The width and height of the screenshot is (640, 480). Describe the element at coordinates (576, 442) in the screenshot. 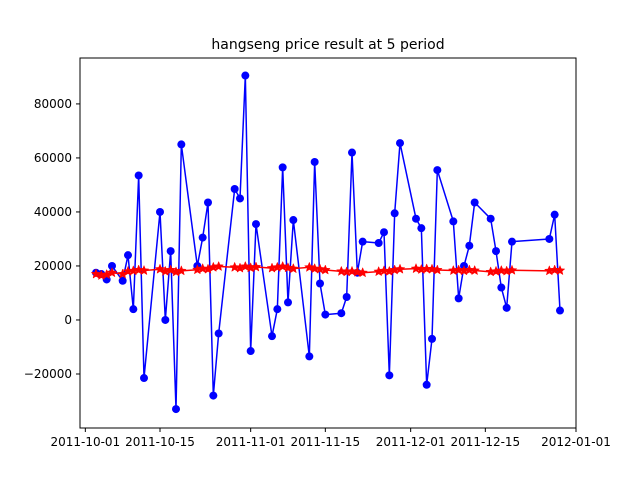

I see `x-tick-label-7: 2012-01-01` at that location.